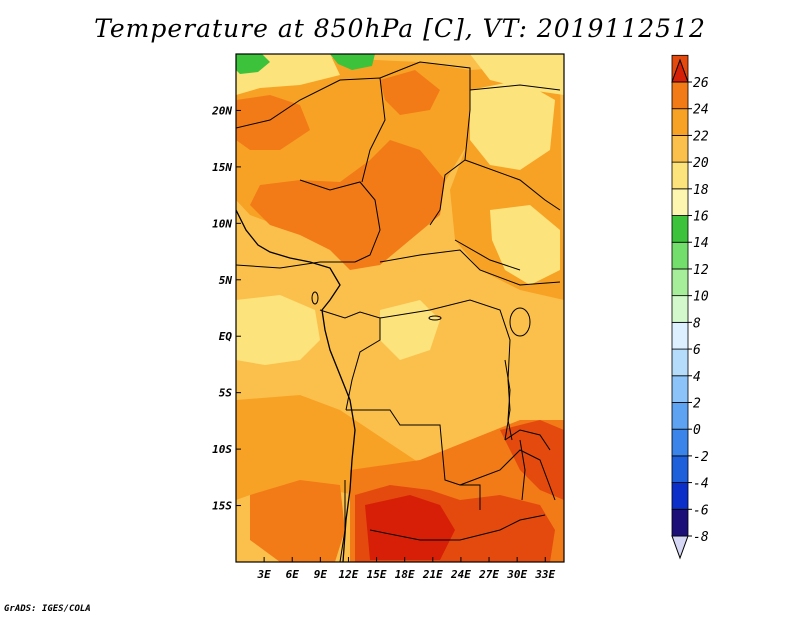 This screenshot has height=618, width=800. I want to click on x-tick-label: 33E, so click(544, 574).